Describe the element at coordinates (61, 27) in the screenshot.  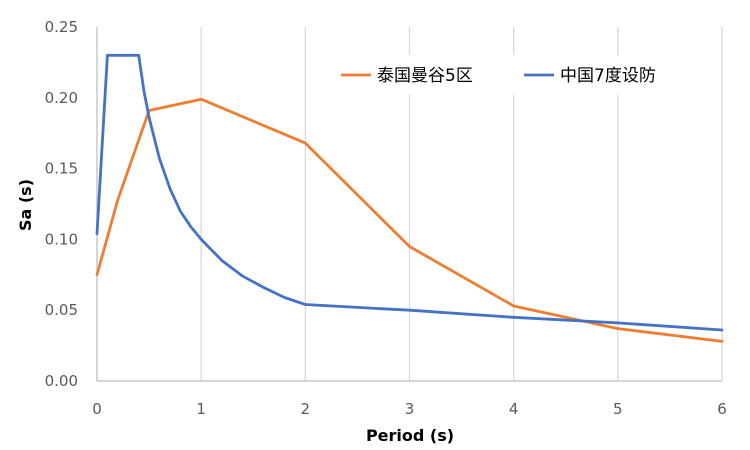
I see `y-tick-label: 0.25` at that location.